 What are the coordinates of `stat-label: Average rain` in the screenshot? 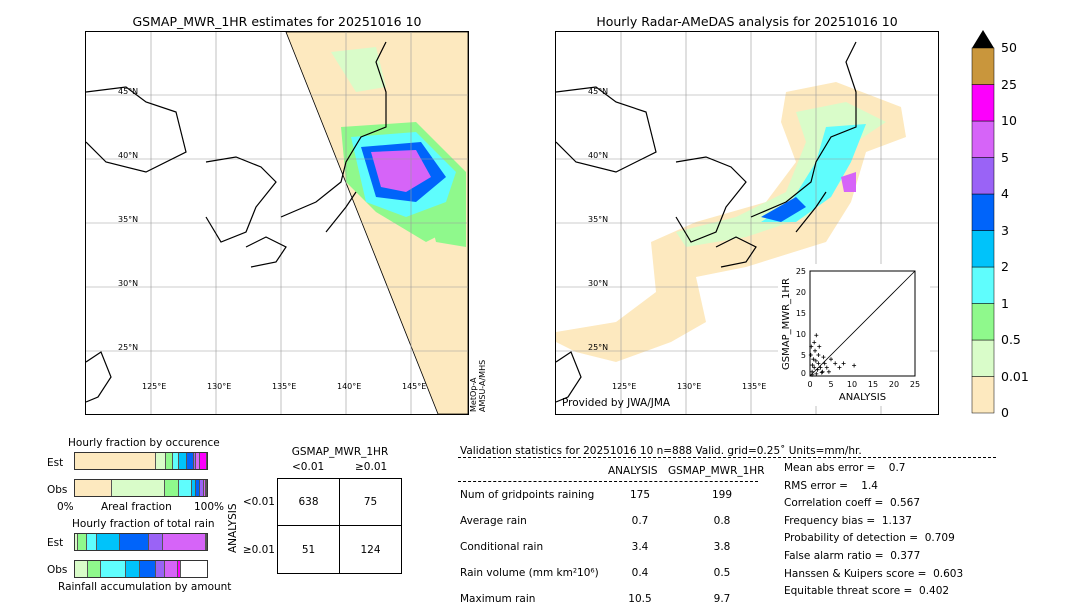 It's located at (493, 521).